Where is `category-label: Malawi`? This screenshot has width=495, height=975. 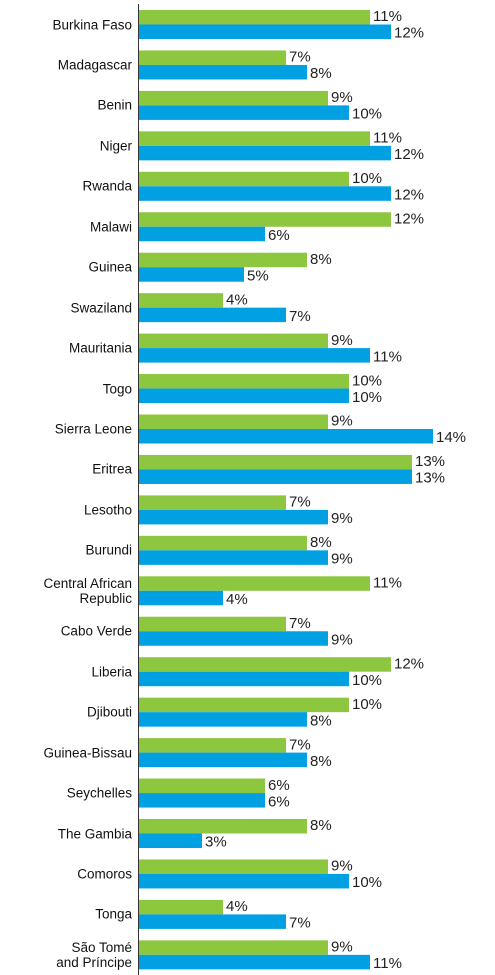
category-label: Malawi is located at coordinates (110, 227).